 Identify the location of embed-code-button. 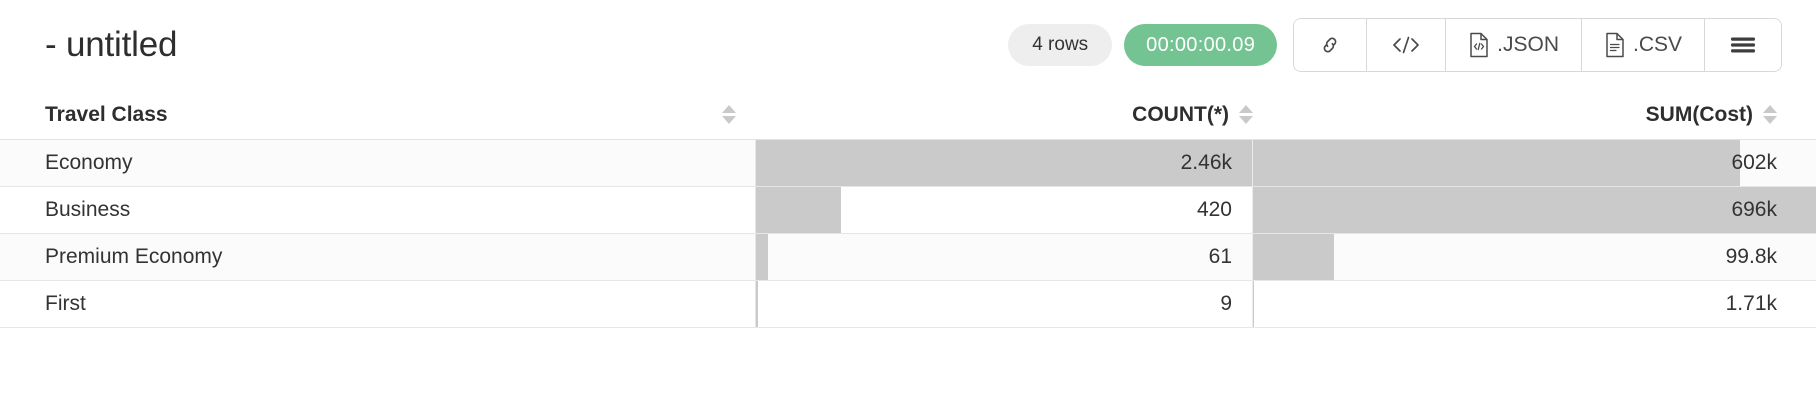
(1407, 45).